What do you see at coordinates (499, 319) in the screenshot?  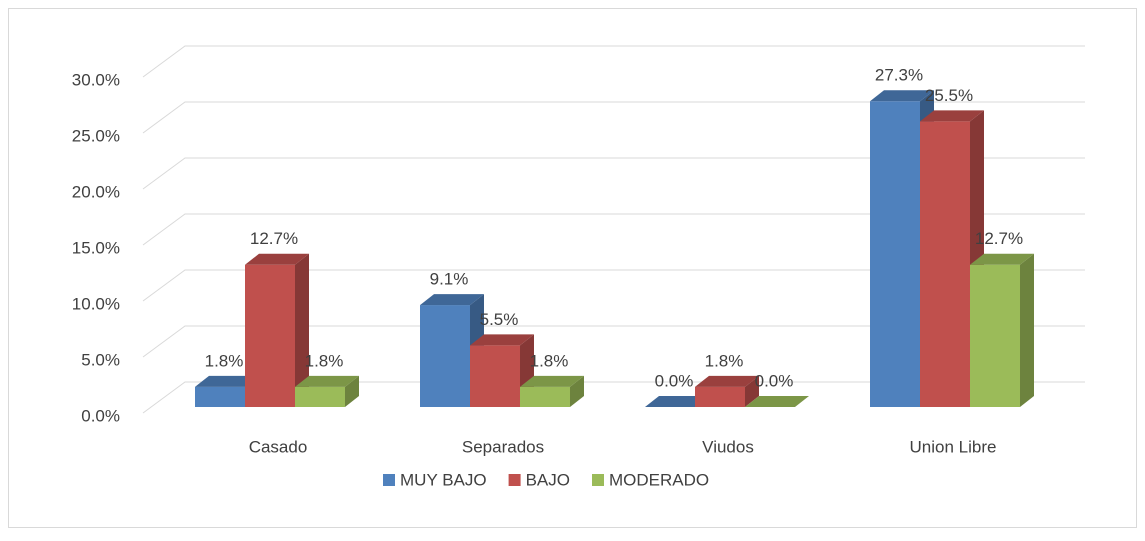 I see `data-label: 5.5%` at bounding box center [499, 319].